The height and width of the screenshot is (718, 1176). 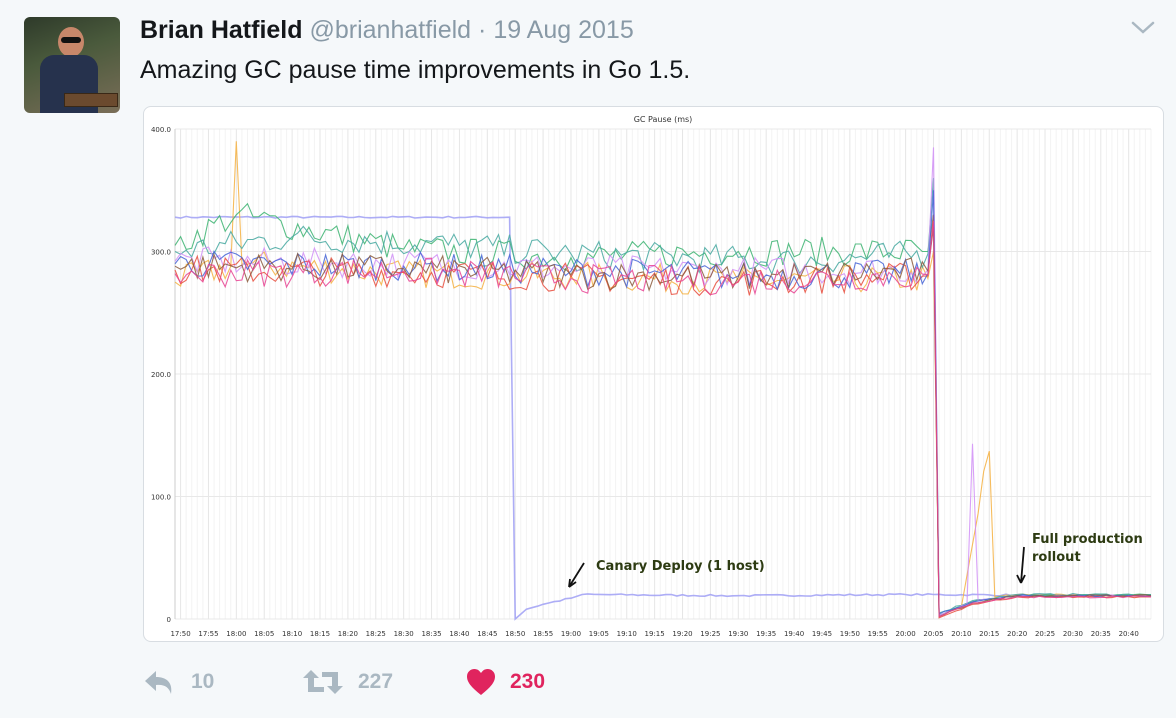 I want to click on y-tick-label: 100.0, so click(x=161, y=498).